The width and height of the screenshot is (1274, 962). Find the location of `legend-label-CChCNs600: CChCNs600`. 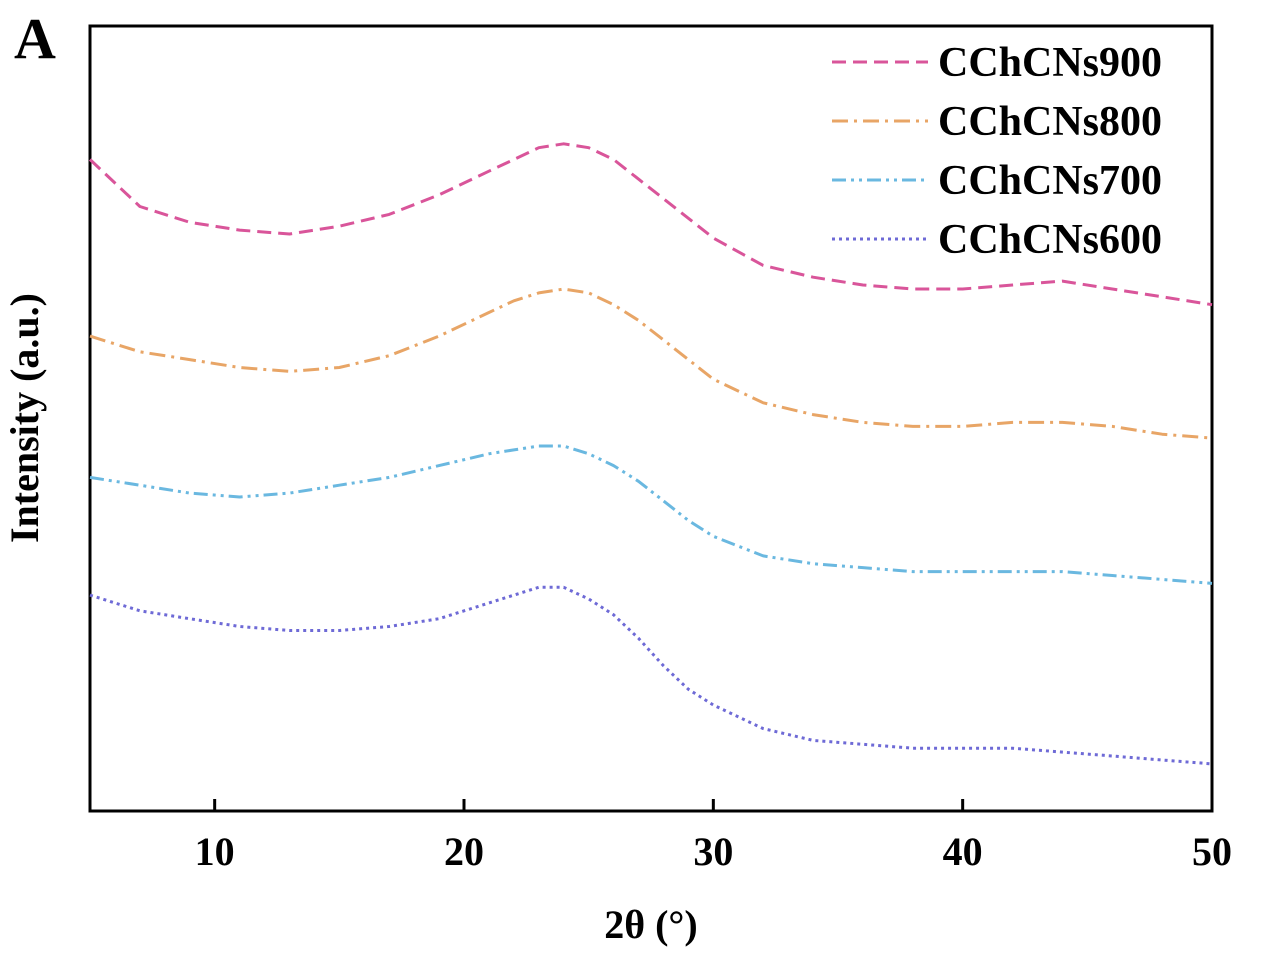

legend-label-CChCNs600: CChCNs600 is located at coordinates (1050, 240).